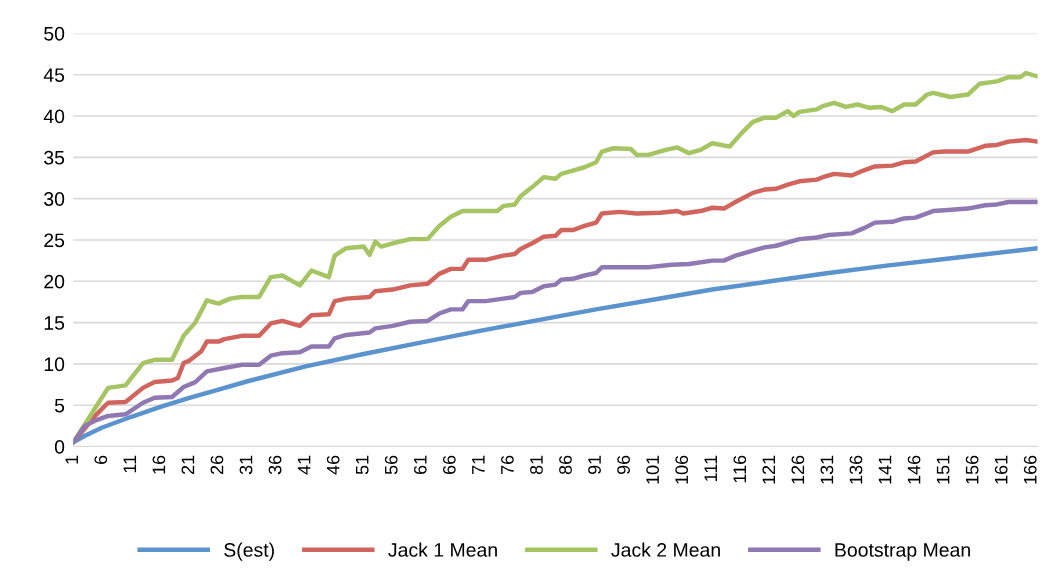 The width and height of the screenshot is (1062, 586). I want to click on y-tick-label: 40, so click(54, 116).